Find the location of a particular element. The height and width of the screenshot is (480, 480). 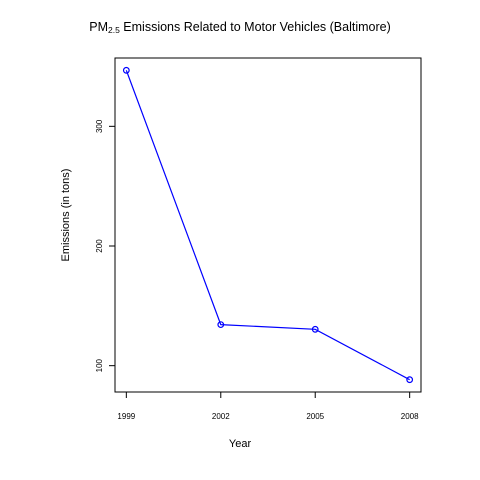

x-axis-label: Year is located at coordinates (240, 444).